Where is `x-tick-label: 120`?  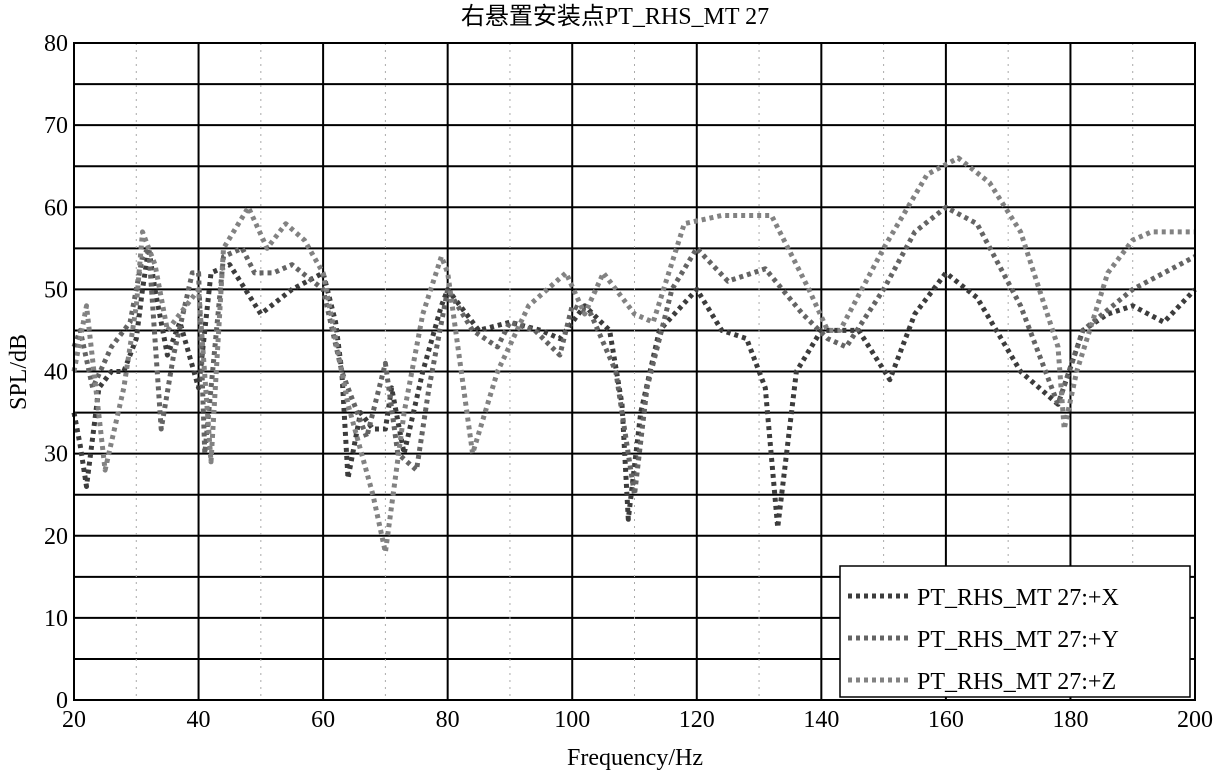 x-tick-label: 120 is located at coordinates (697, 720).